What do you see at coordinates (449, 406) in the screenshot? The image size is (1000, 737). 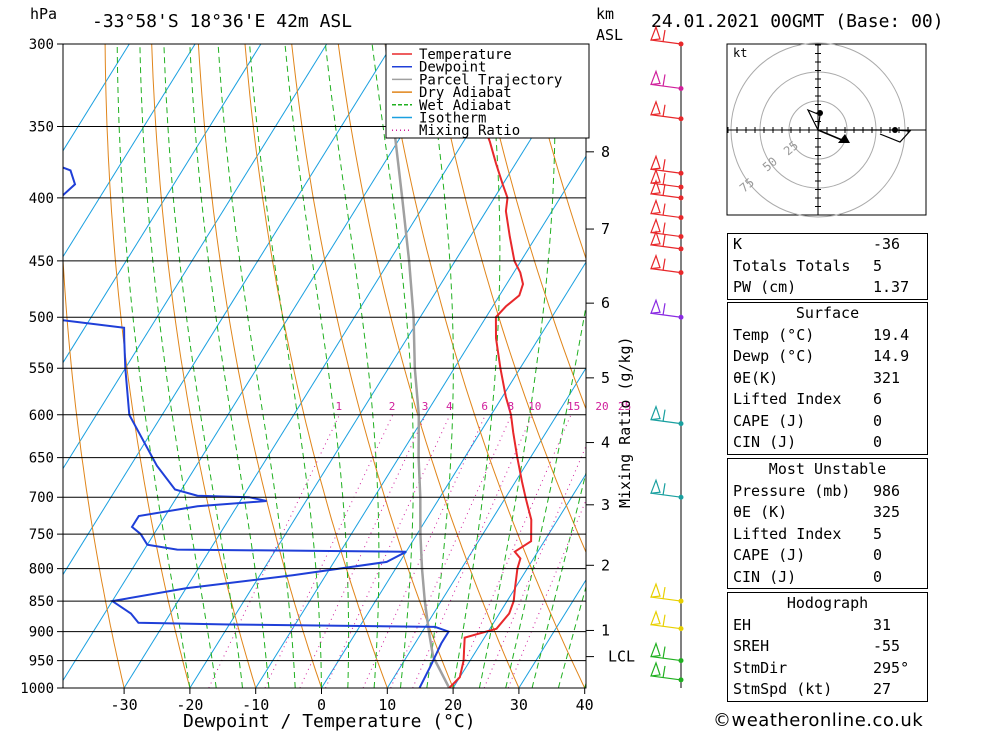 I see `mixing-ratio-tick-label: 4` at bounding box center [449, 406].